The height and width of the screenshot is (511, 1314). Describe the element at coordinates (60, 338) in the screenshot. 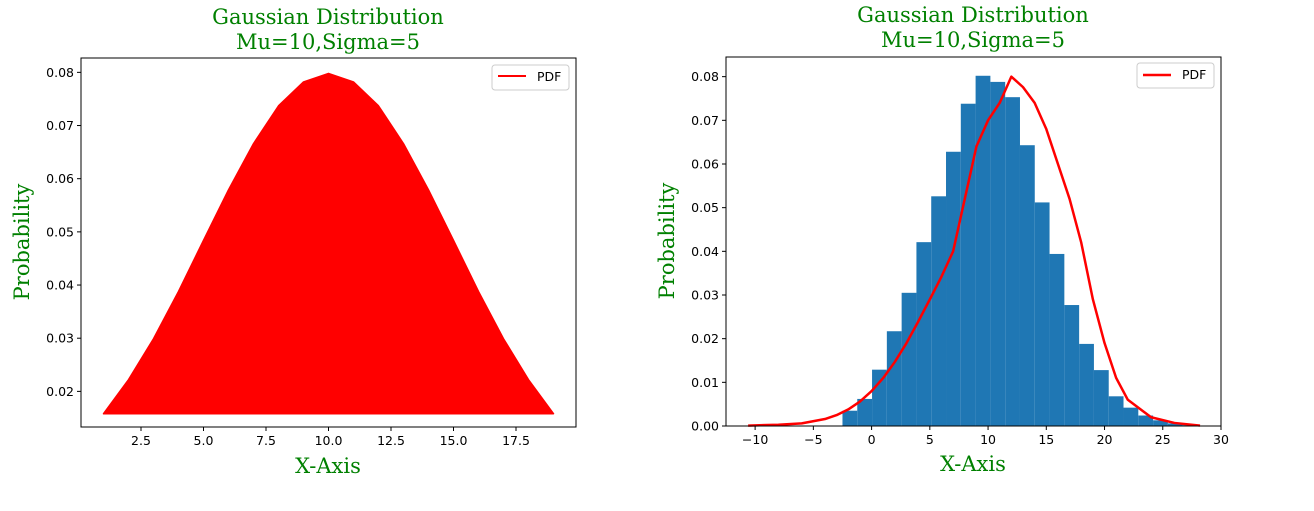

I see `chart-left-ytick-label: 0.03` at that location.